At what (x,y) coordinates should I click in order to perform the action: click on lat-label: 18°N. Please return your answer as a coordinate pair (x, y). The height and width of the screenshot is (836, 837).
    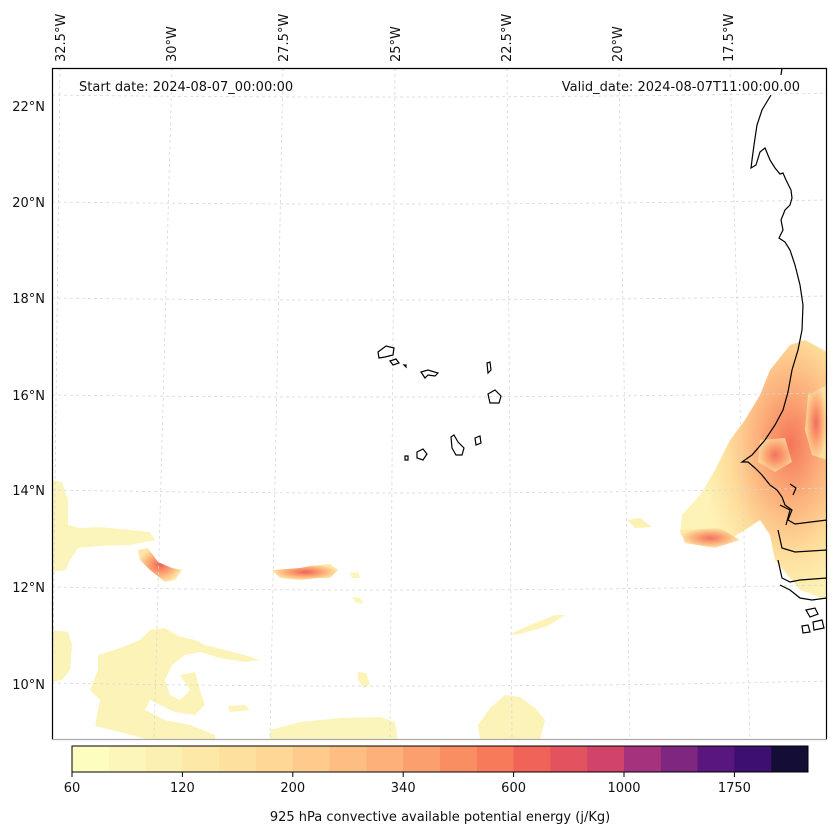
    Looking at the image, I should click on (28, 299).